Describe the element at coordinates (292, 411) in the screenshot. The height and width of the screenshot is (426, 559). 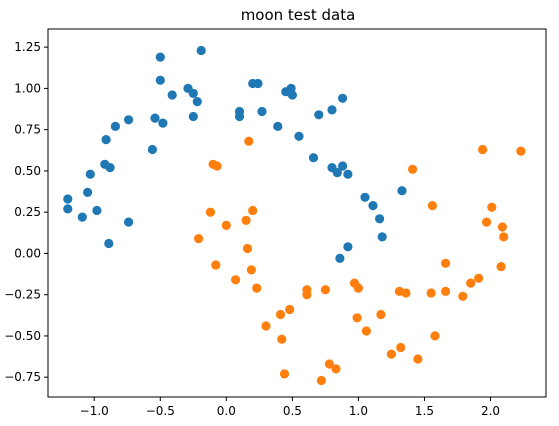
I see `x-tick-label: 0.5` at that location.